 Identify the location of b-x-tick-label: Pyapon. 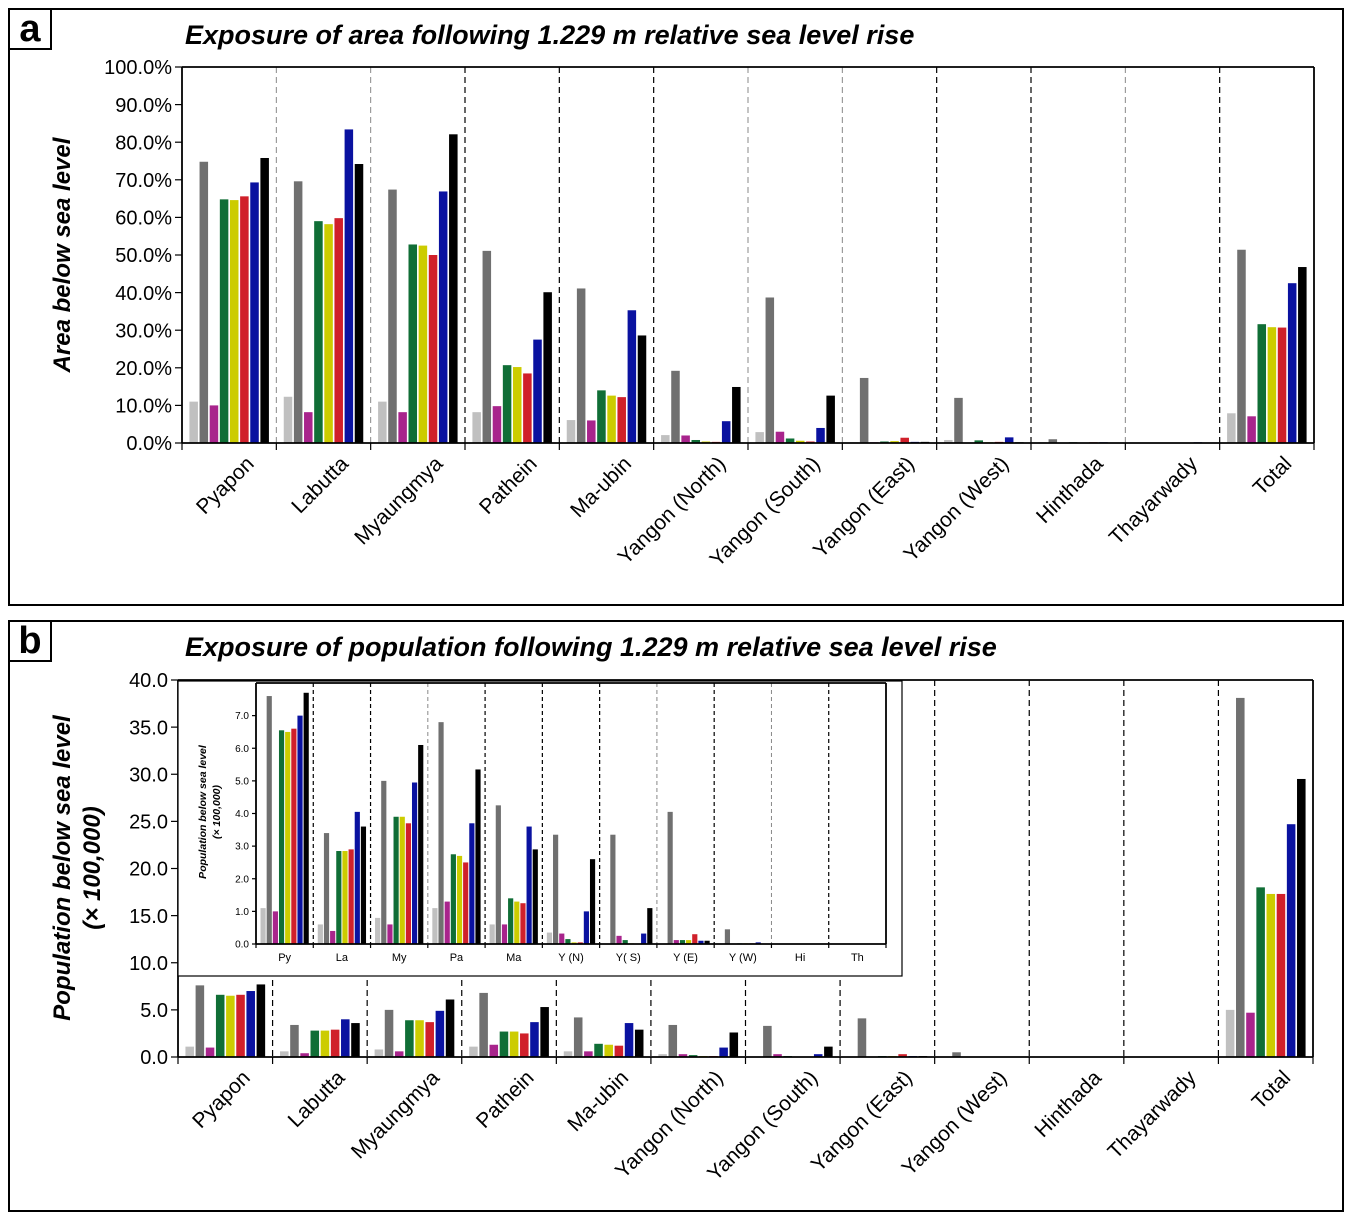
(221, 1099).